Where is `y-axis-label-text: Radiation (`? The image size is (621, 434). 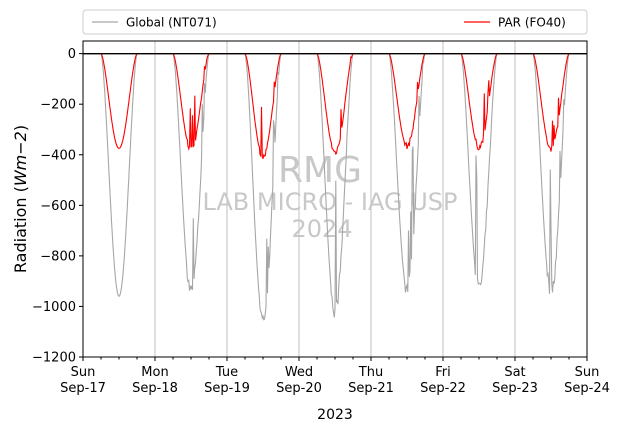
y-axis-label-text: Radiation ( is located at coordinates (20, 229).